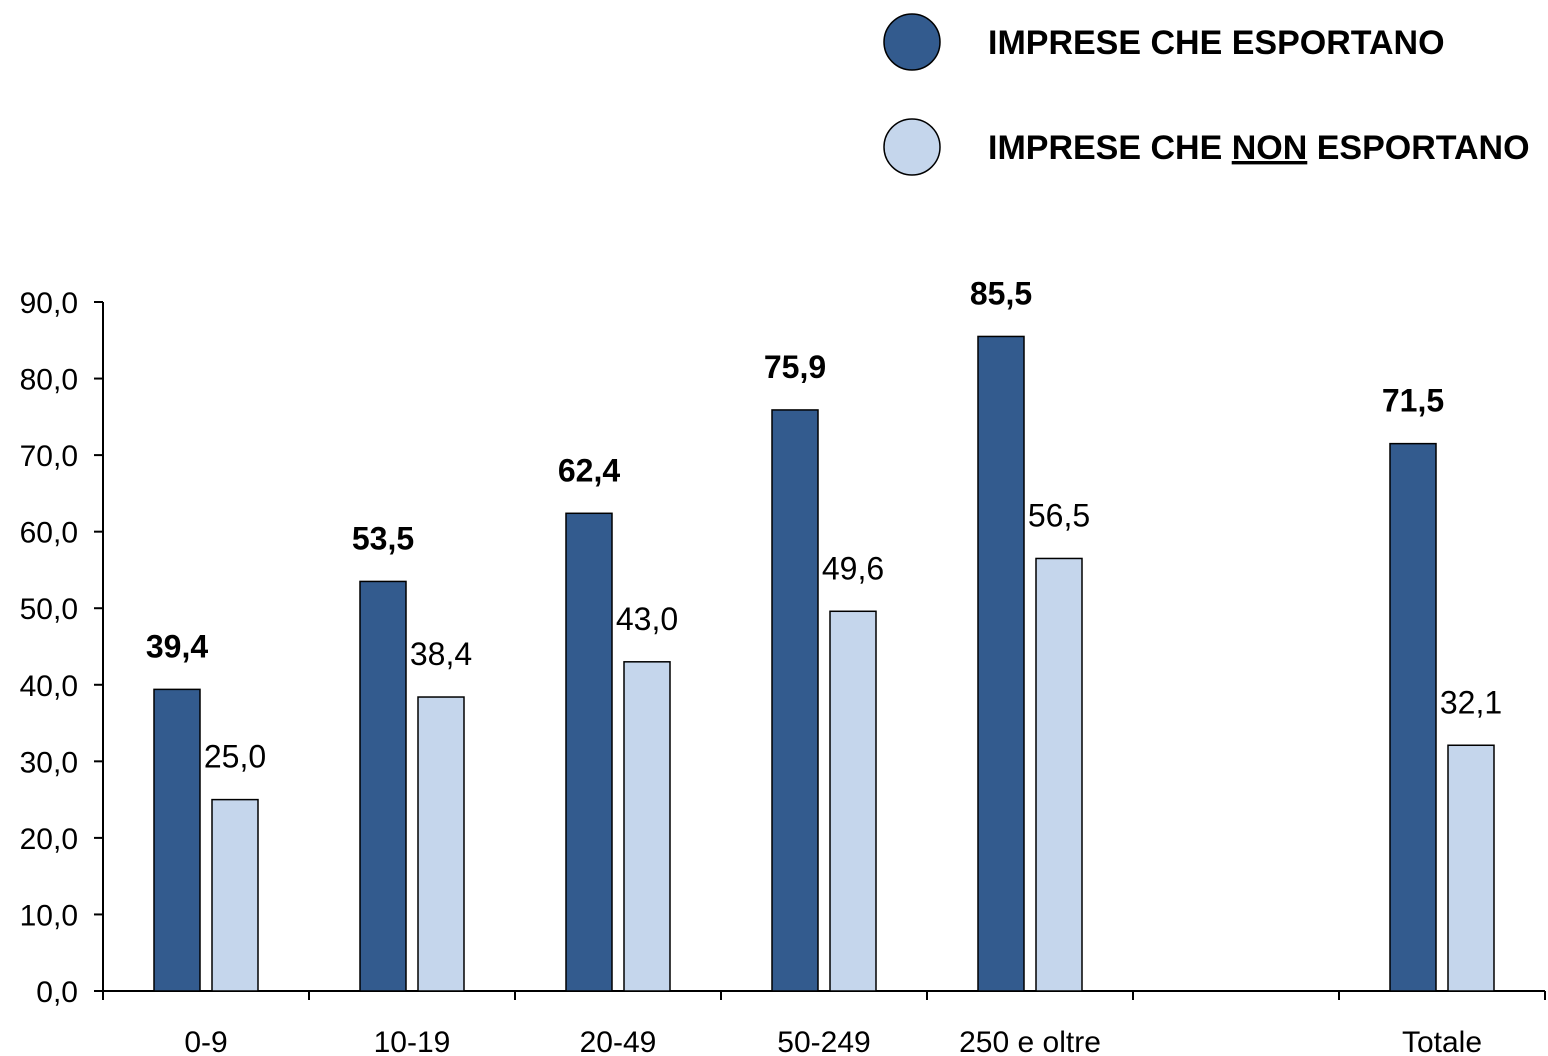 Image resolution: width=1548 pixels, height=1056 pixels. I want to click on data-label-esportano: 75,9, so click(795, 367).